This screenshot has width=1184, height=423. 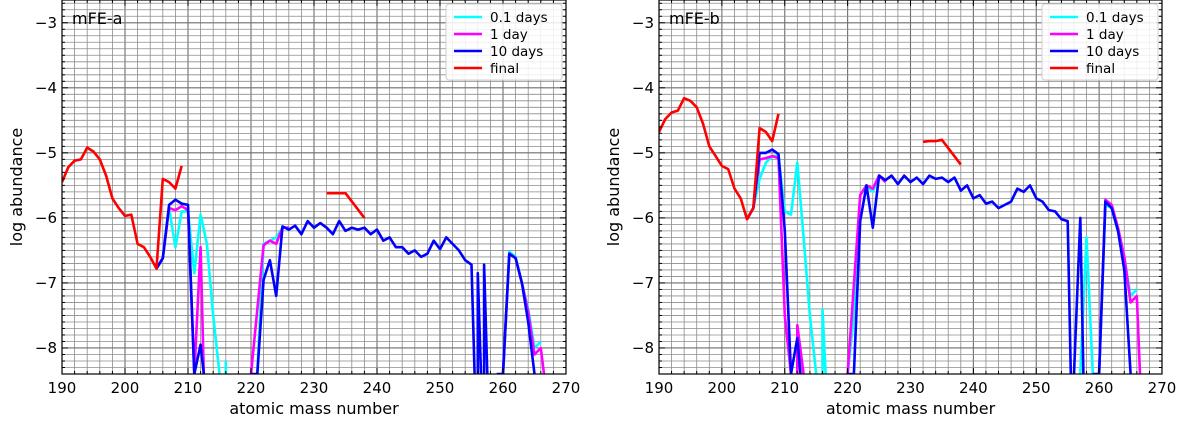 What do you see at coordinates (694, 18) in the screenshot?
I see `panel-label: mFE-b` at bounding box center [694, 18].